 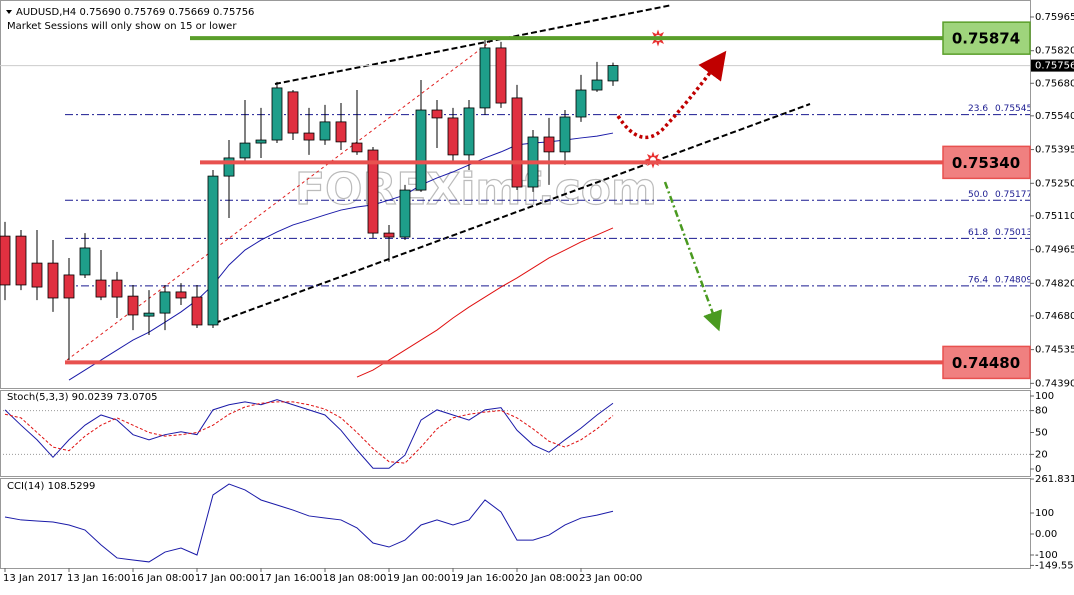 What do you see at coordinates (978, 280) in the screenshot?
I see `fib-ratio: 76.4` at bounding box center [978, 280].